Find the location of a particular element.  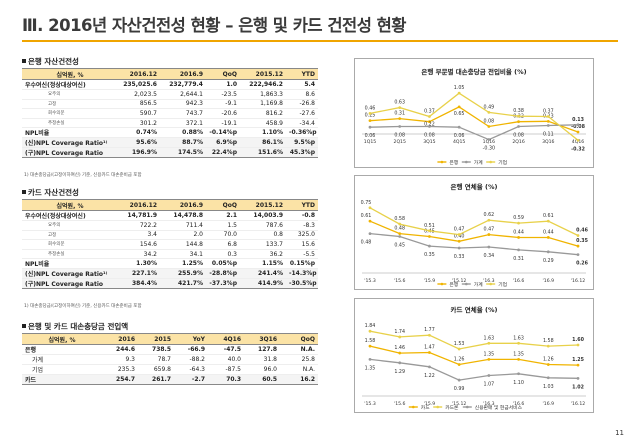

column-header: 3Q16 is located at coordinates (262, 339).